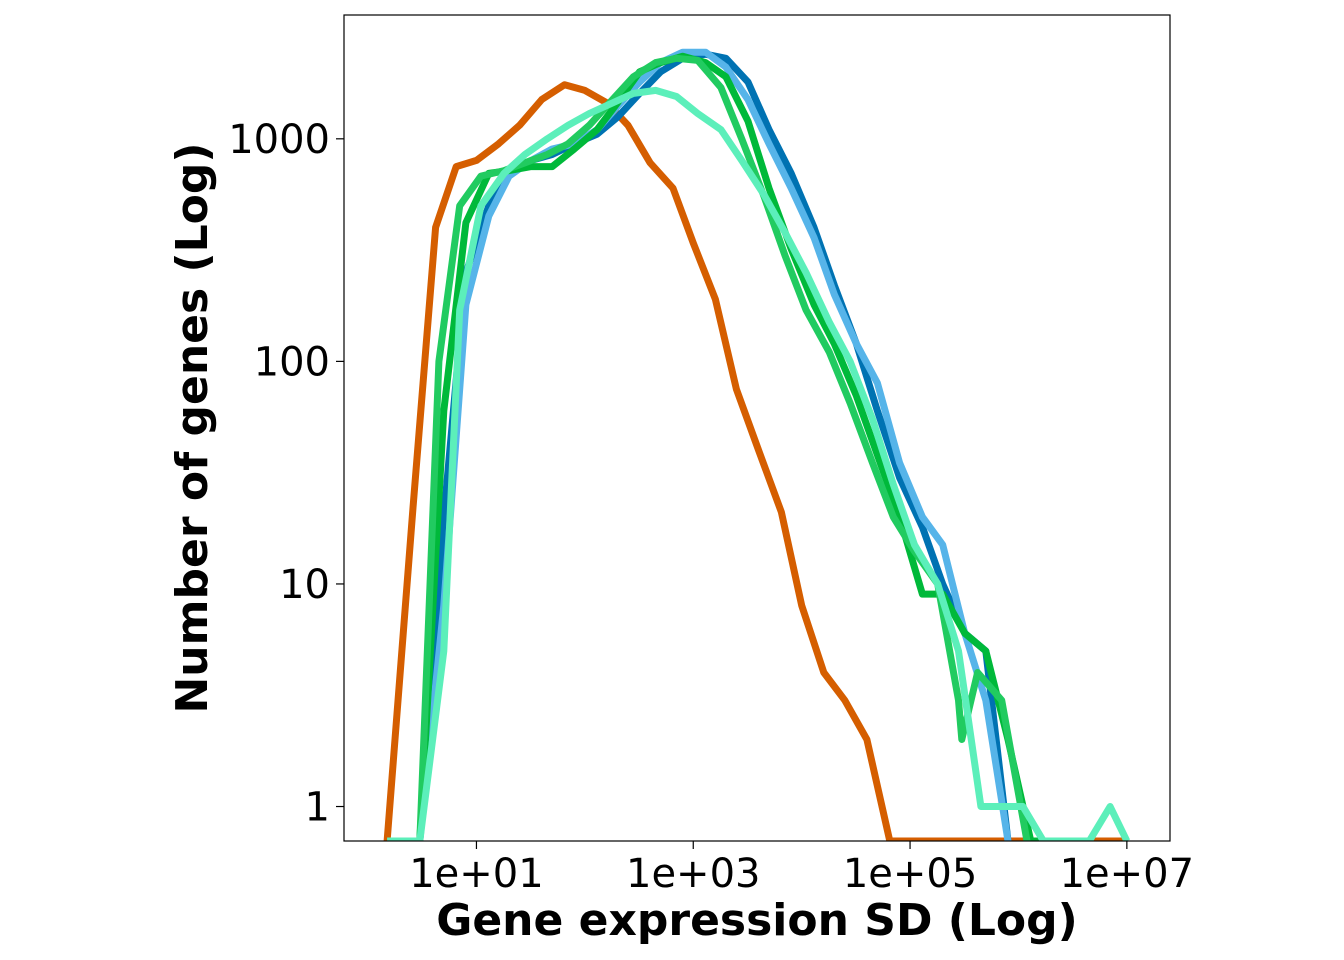  What do you see at coordinates (279, 140) in the screenshot?
I see `y-tick-label: 1000` at bounding box center [279, 140].